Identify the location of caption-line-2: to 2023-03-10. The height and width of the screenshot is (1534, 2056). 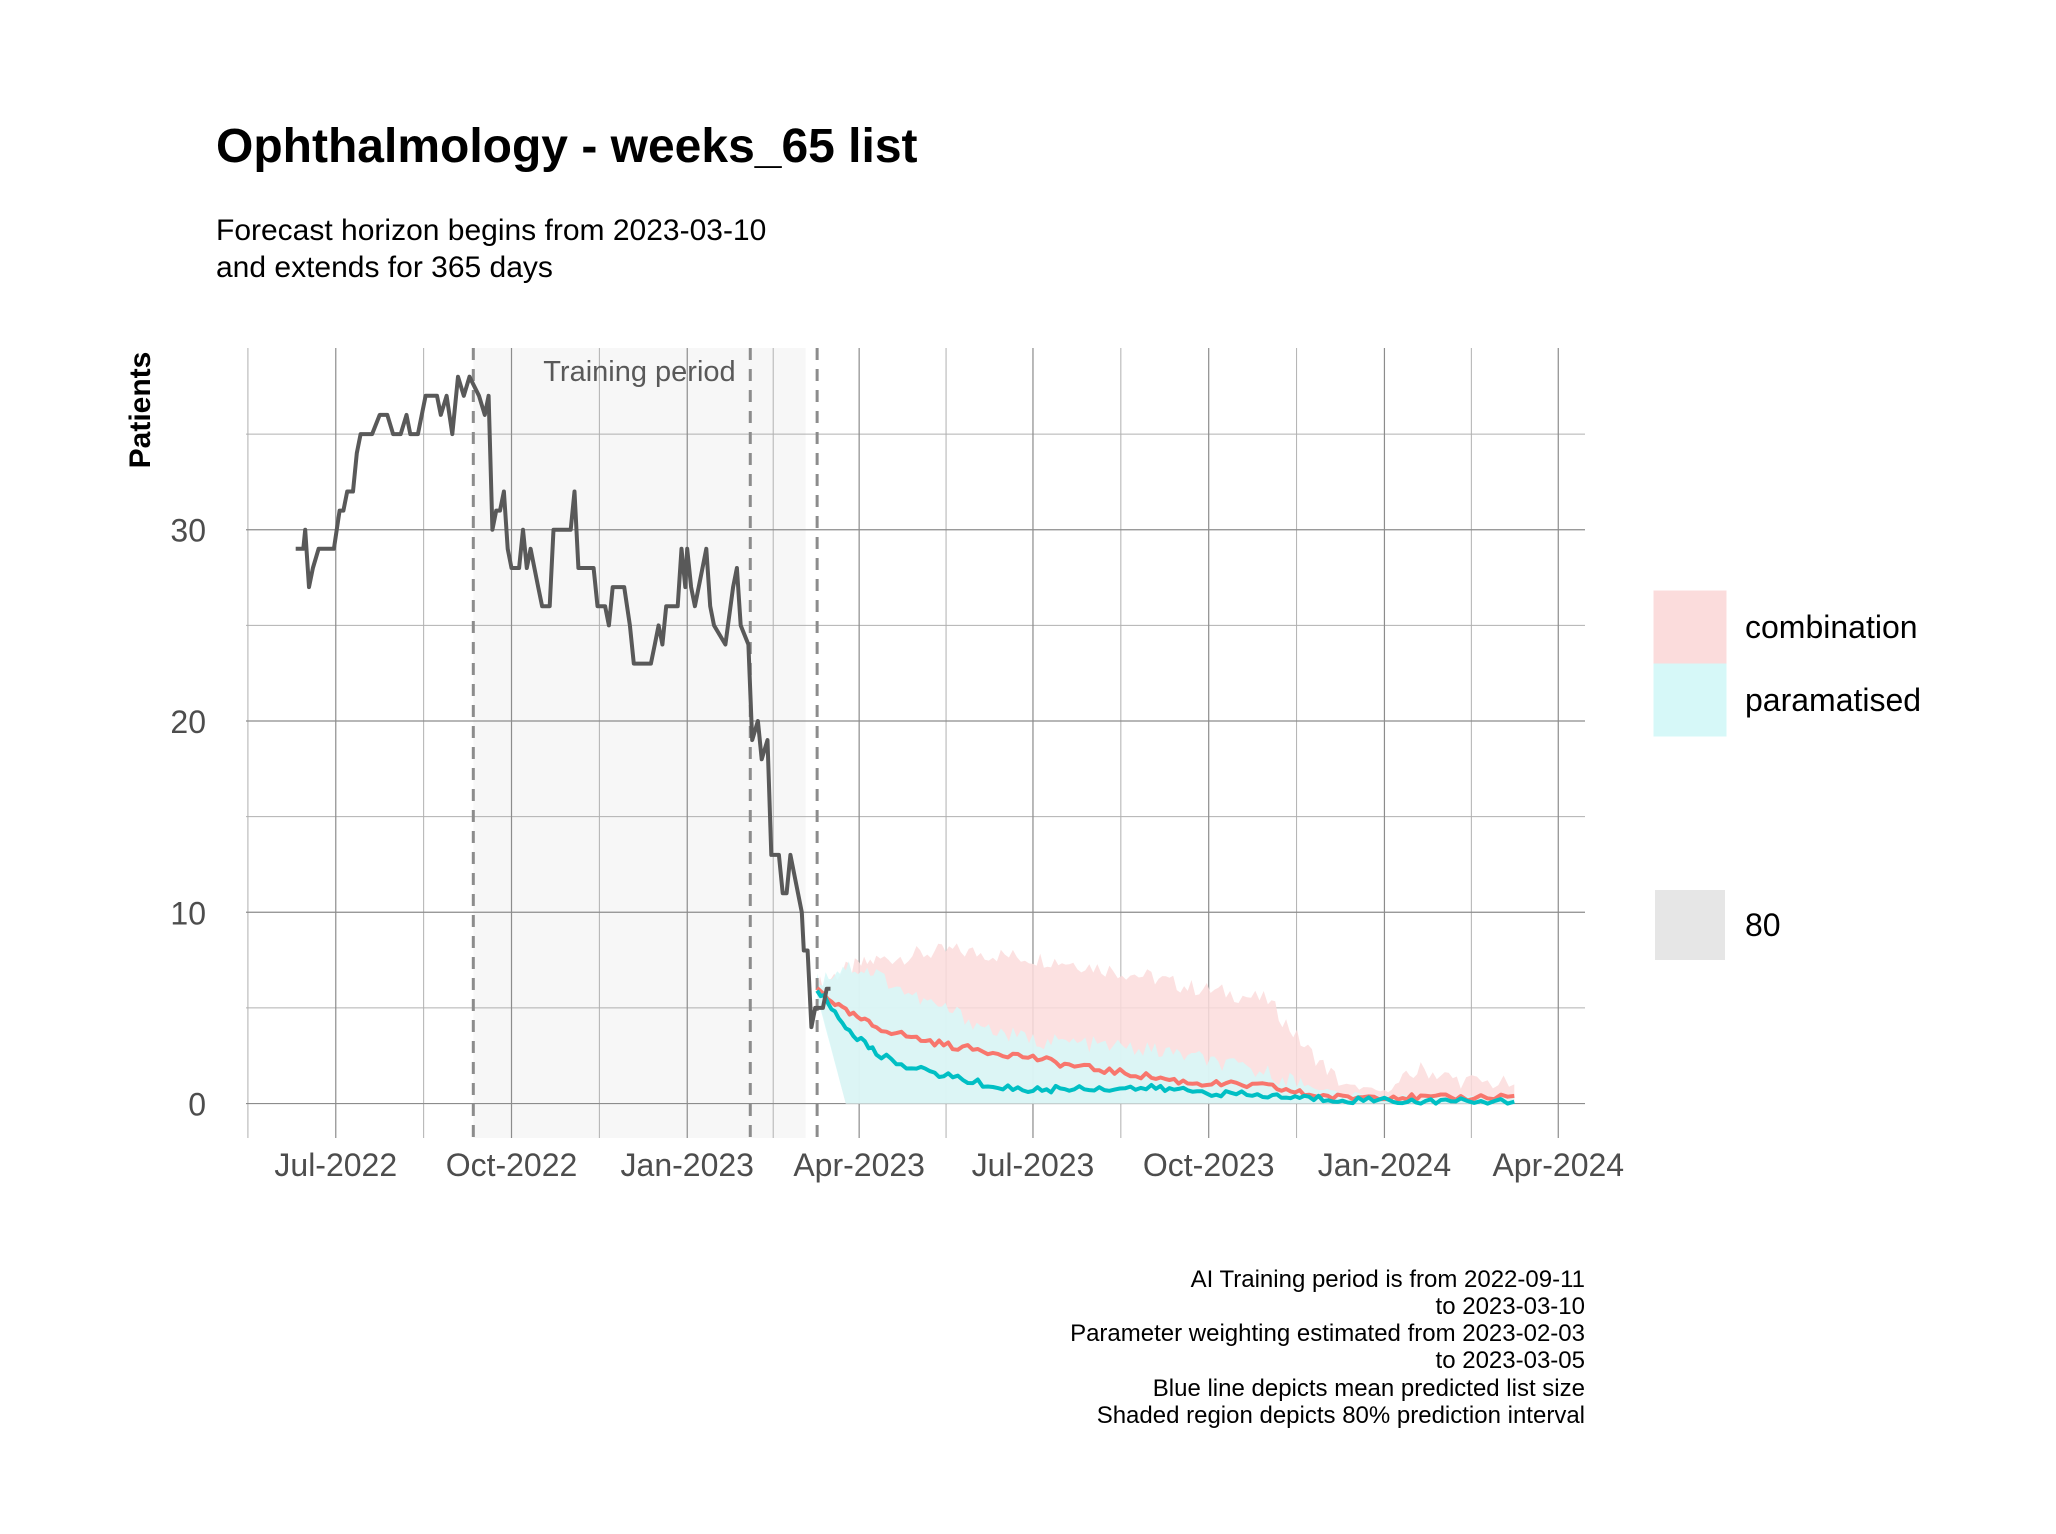
(1510, 1306).